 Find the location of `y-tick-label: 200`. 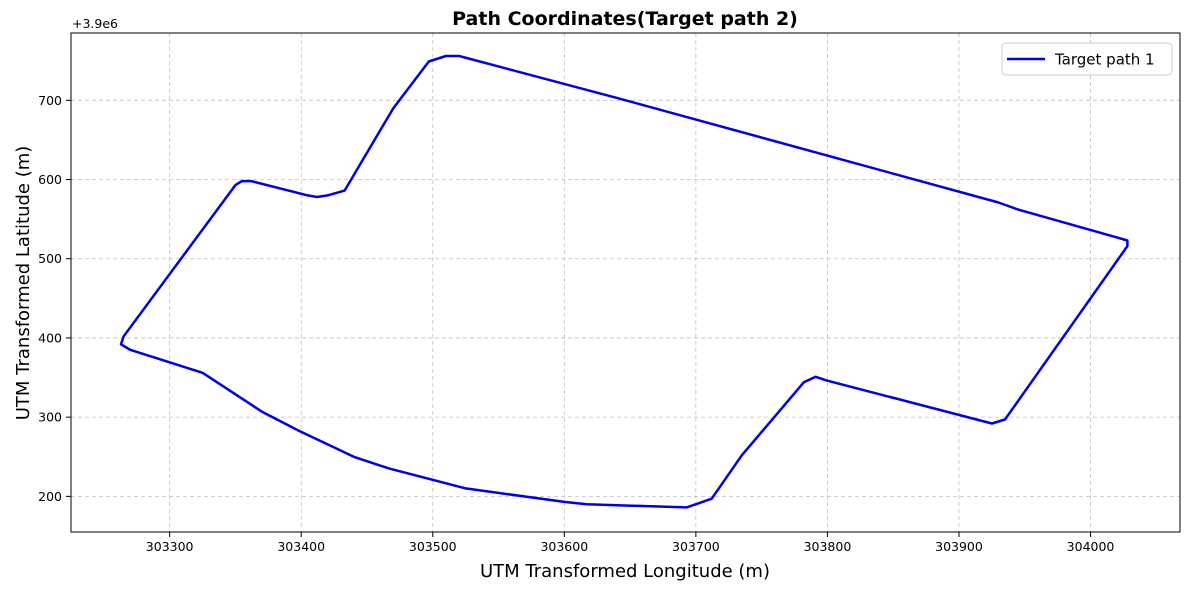

y-tick-label: 200 is located at coordinates (50, 496).